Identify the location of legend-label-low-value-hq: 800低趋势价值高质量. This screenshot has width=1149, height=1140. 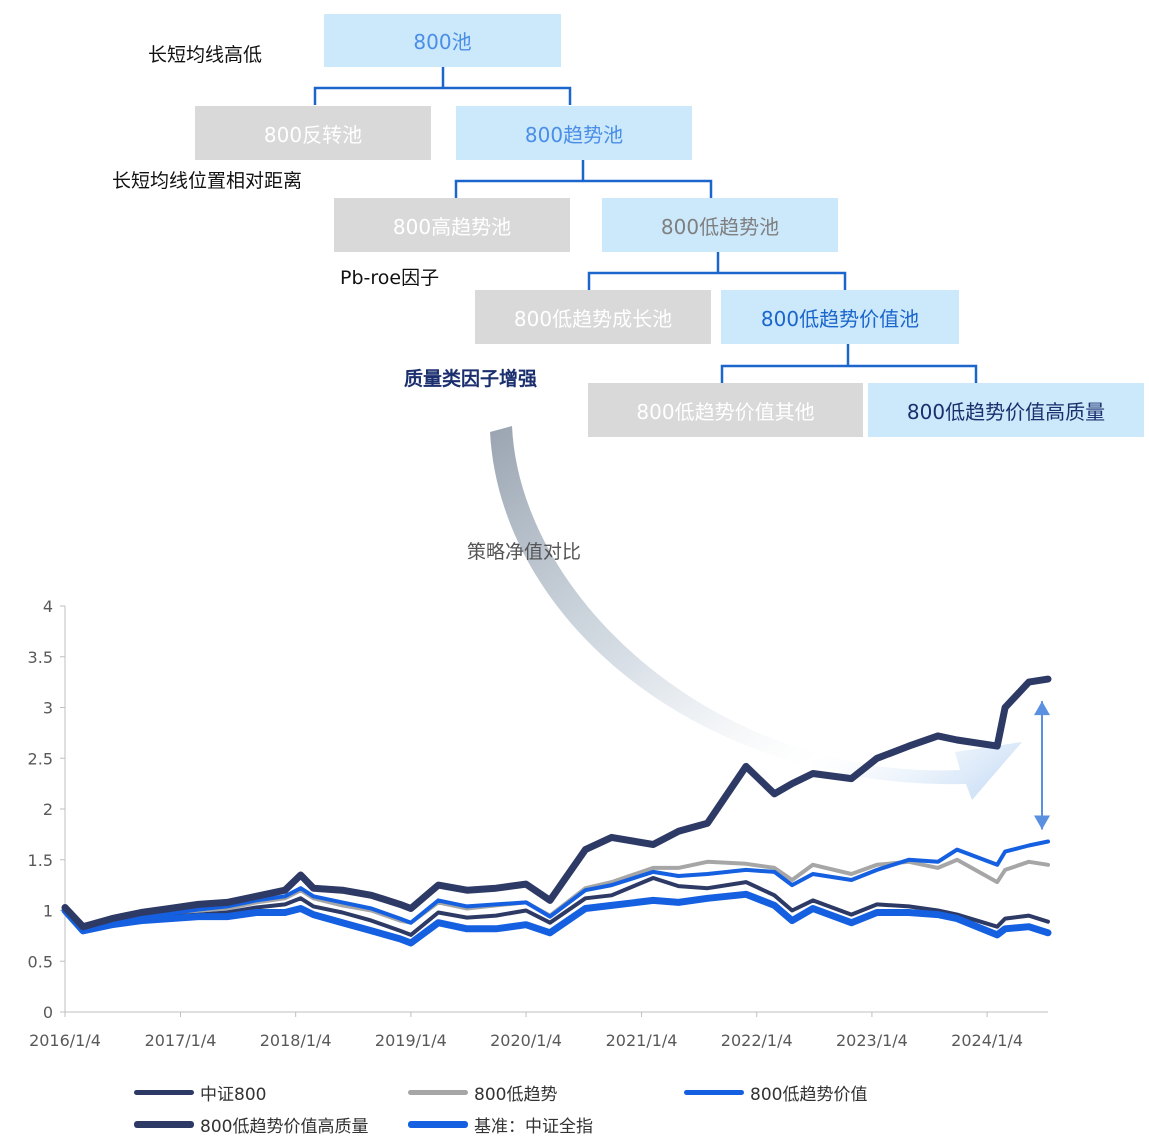
(284, 1127).